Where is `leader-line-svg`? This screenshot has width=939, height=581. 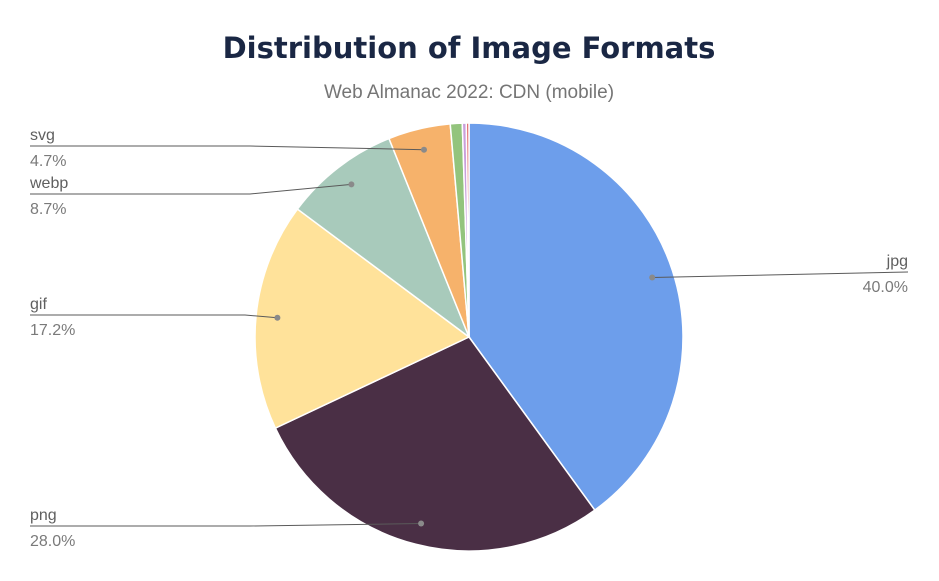
leader-line-svg is located at coordinates (227, 148).